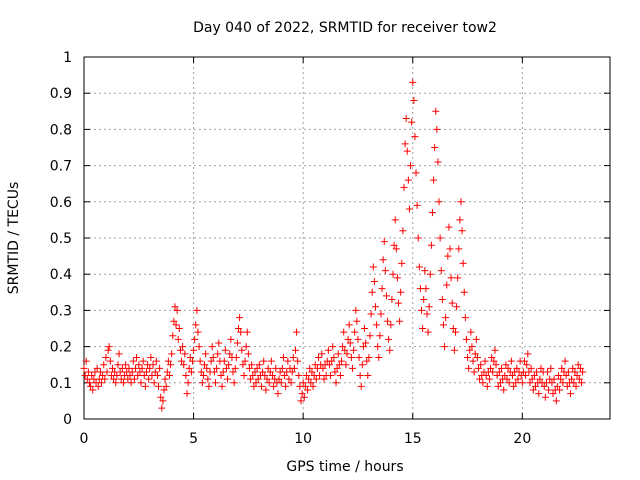  Describe the element at coordinates (67, 420) in the screenshot. I see `y-tick-label: 0` at that location.